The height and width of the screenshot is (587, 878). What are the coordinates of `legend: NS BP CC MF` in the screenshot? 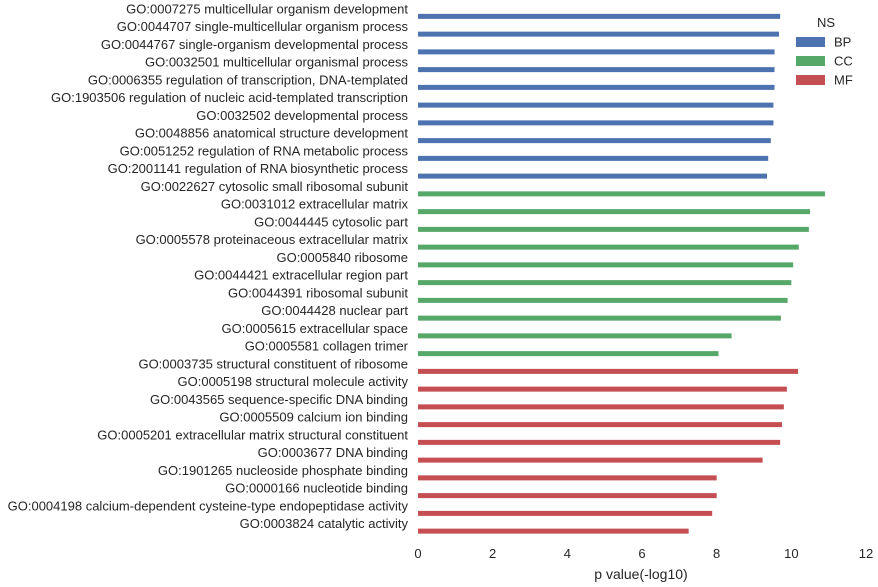 It's located at (824, 51).